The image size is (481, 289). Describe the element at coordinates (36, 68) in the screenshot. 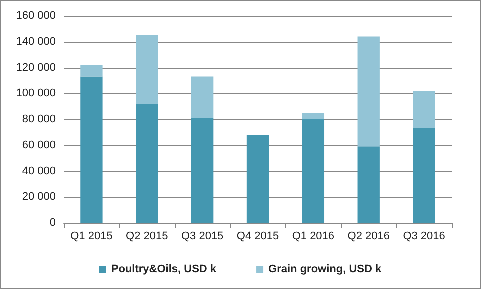

I see `y-tick-label: 120 000` at that location.